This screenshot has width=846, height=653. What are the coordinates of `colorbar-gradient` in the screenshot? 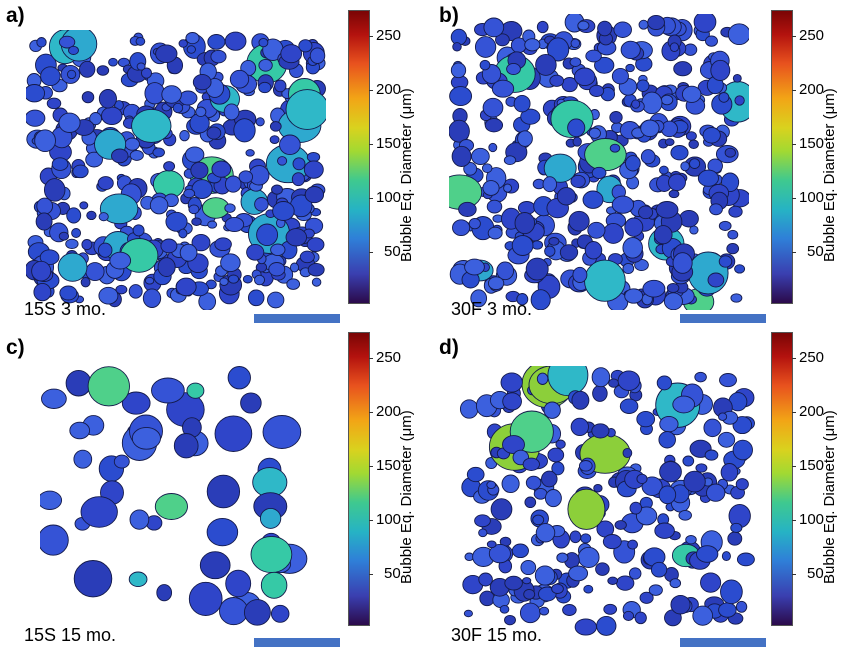 It's located at (359, 157).